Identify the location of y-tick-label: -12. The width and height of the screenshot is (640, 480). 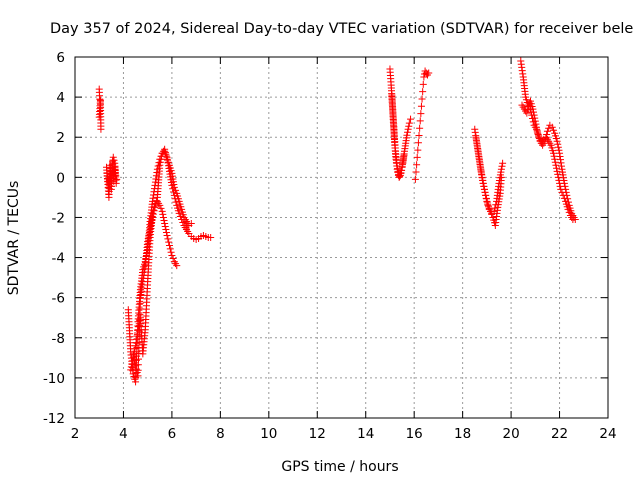
(54, 419).